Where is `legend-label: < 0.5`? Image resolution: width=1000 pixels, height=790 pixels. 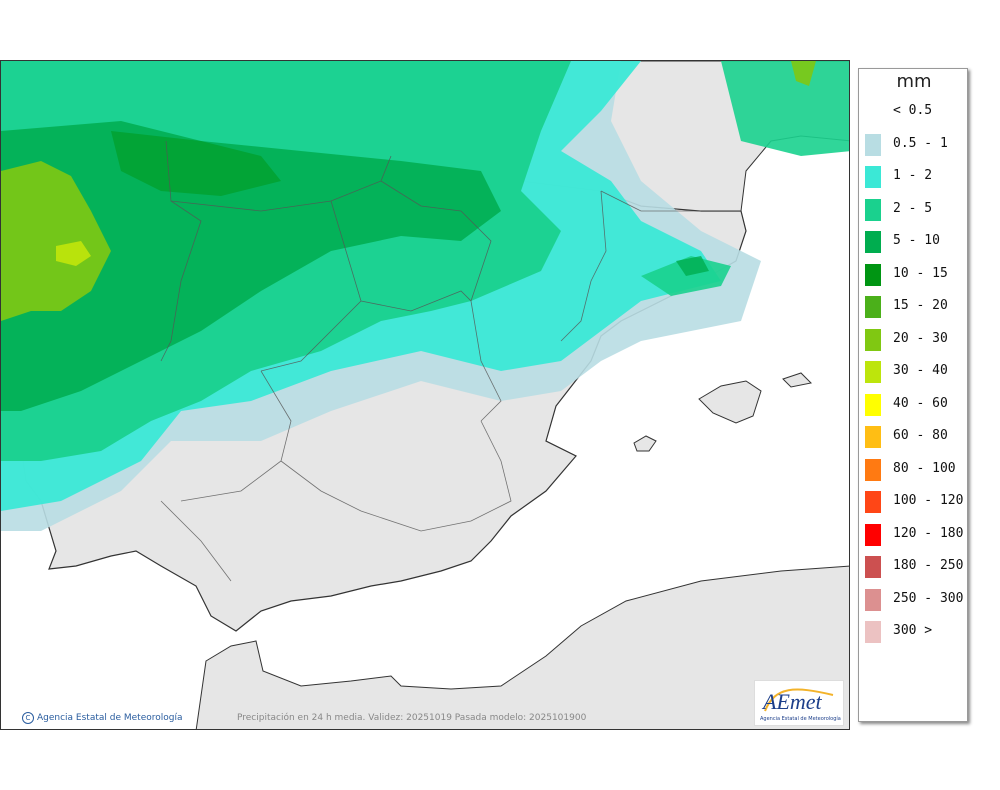
legend-label: < 0.5 is located at coordinates (913, 110).